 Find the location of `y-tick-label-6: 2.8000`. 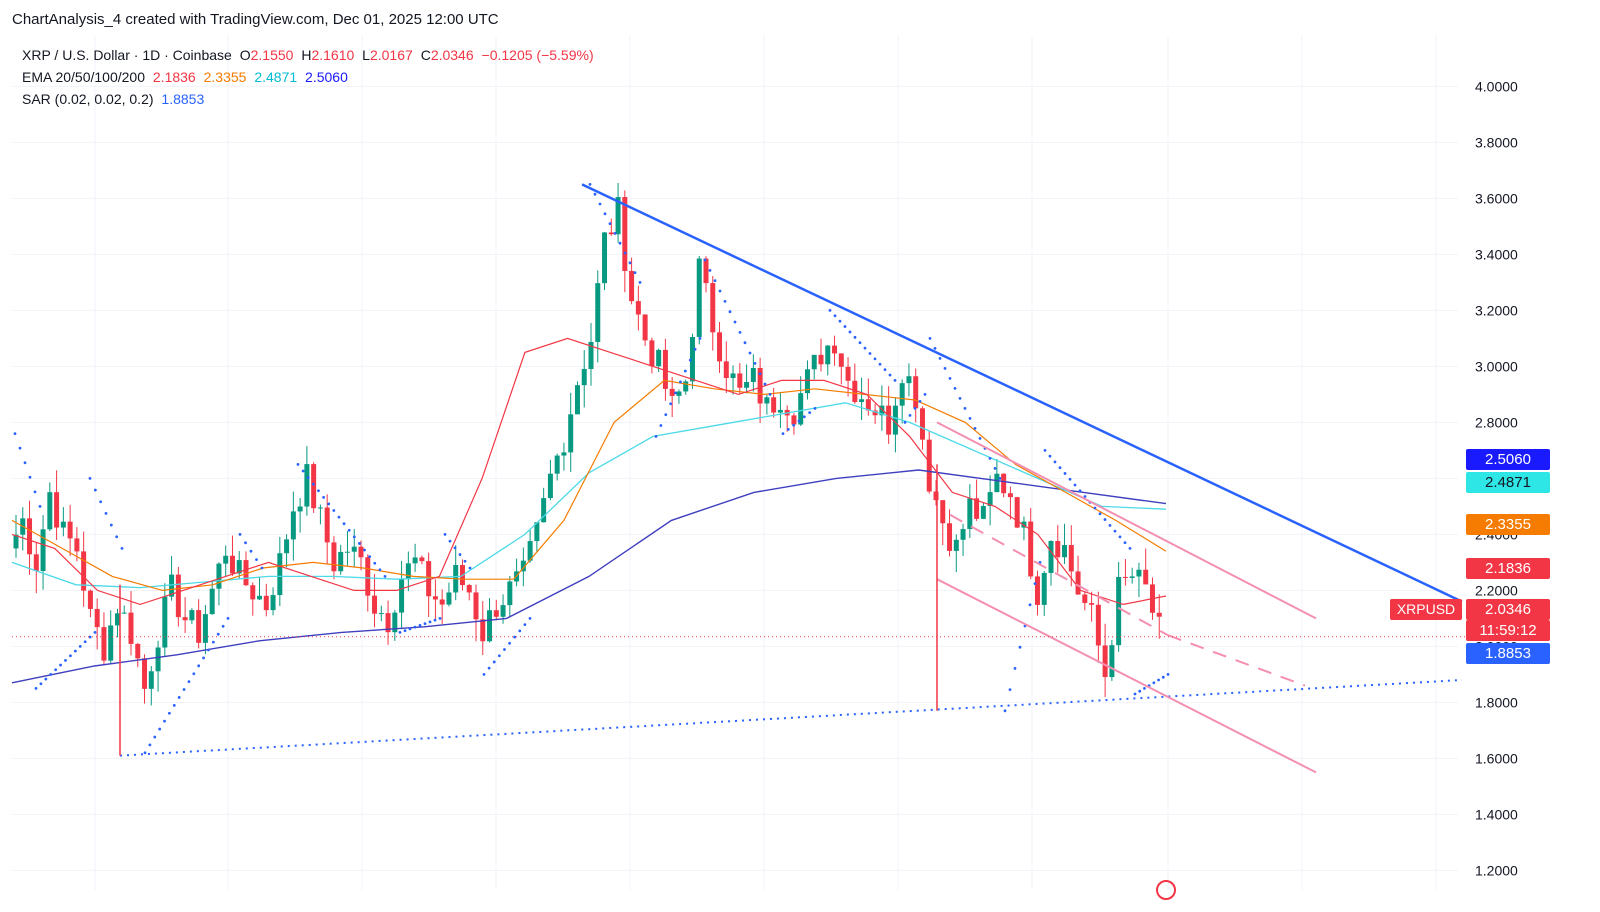

y-tick-label-6: 2.8000 is located at coordinates (1496, 422).